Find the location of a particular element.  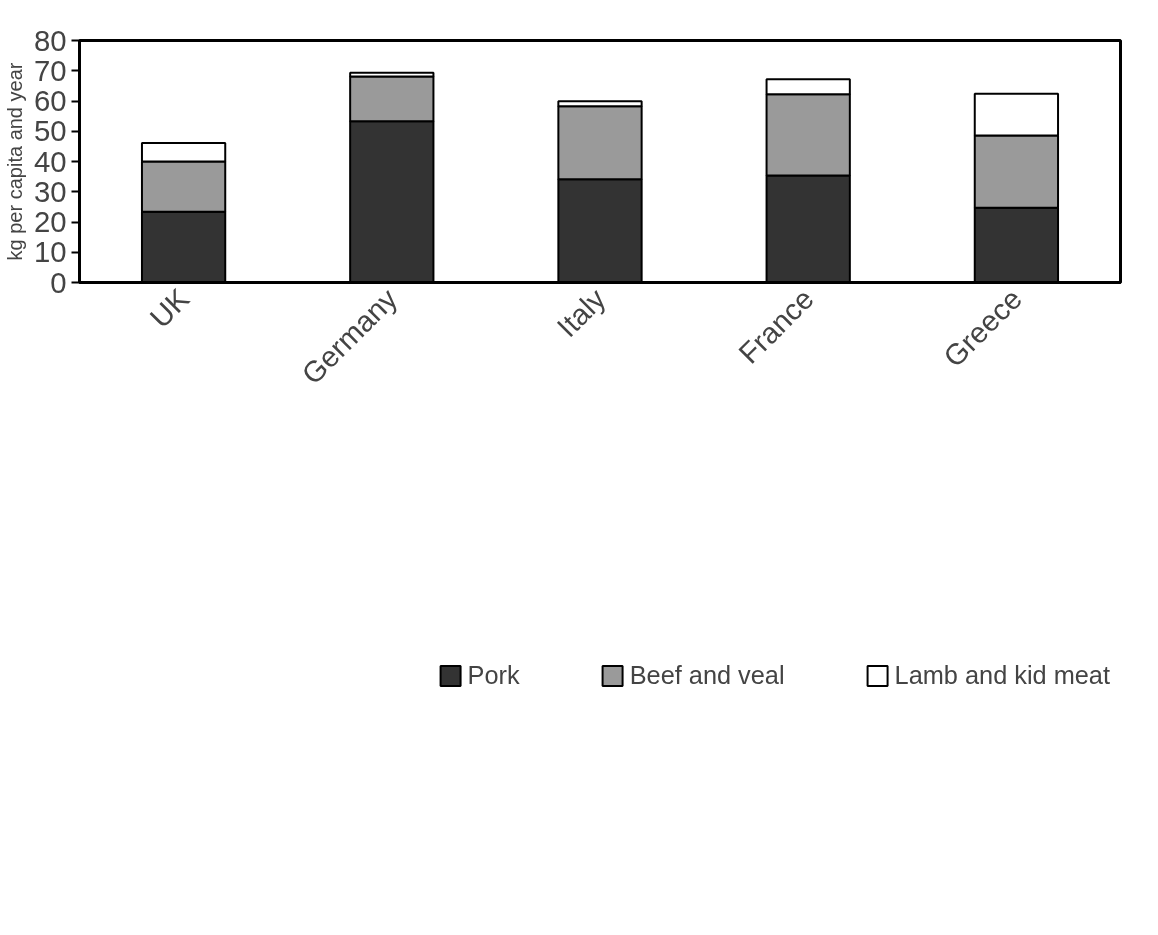

legend-label: Lamb and kid meat is located at coordinates (1002, 675).